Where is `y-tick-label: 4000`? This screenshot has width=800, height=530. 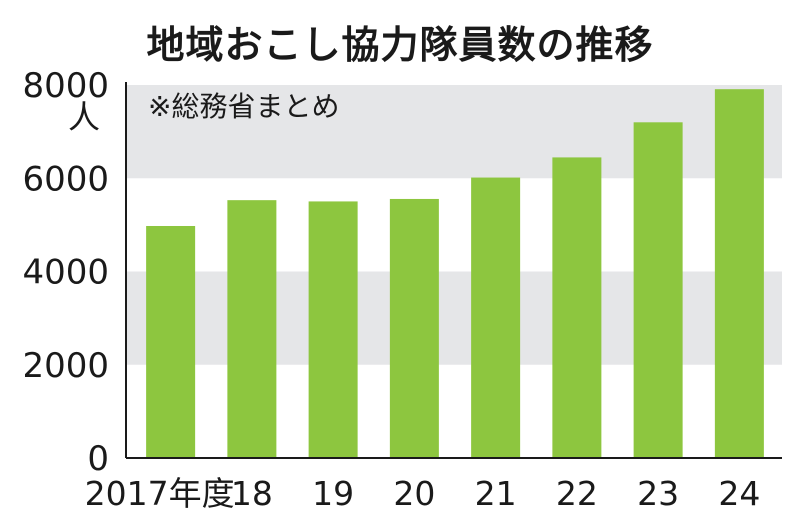
y-tick-label: 4000 is located at coordinates (65, 273).